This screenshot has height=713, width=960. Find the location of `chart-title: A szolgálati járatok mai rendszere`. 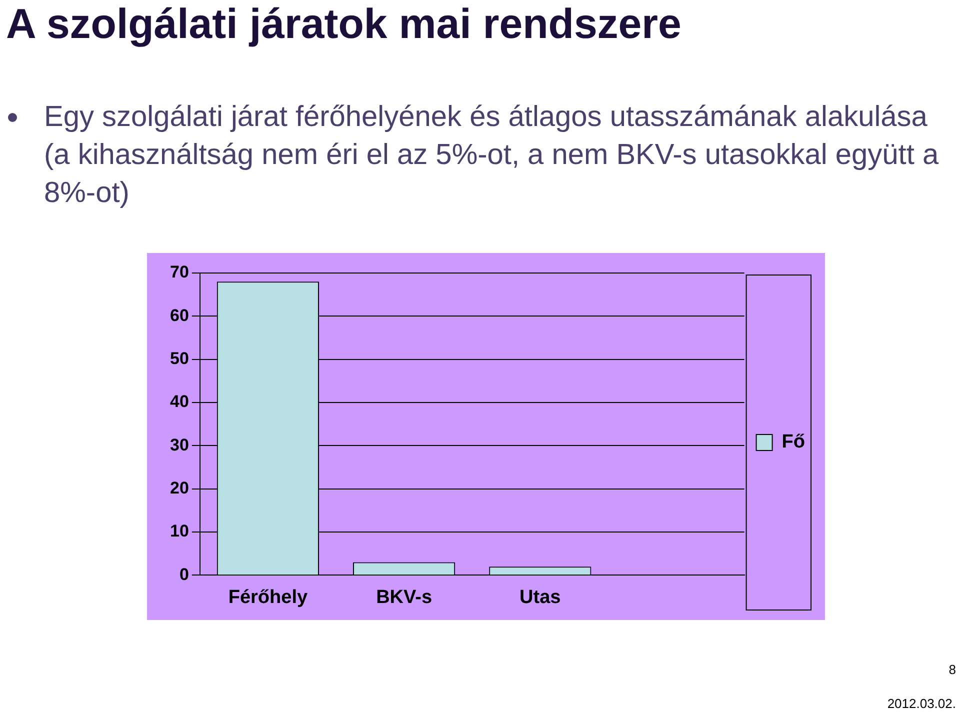

chart-title: A szolgálati járatok mai rendszere is located at coordinates (344, 24).